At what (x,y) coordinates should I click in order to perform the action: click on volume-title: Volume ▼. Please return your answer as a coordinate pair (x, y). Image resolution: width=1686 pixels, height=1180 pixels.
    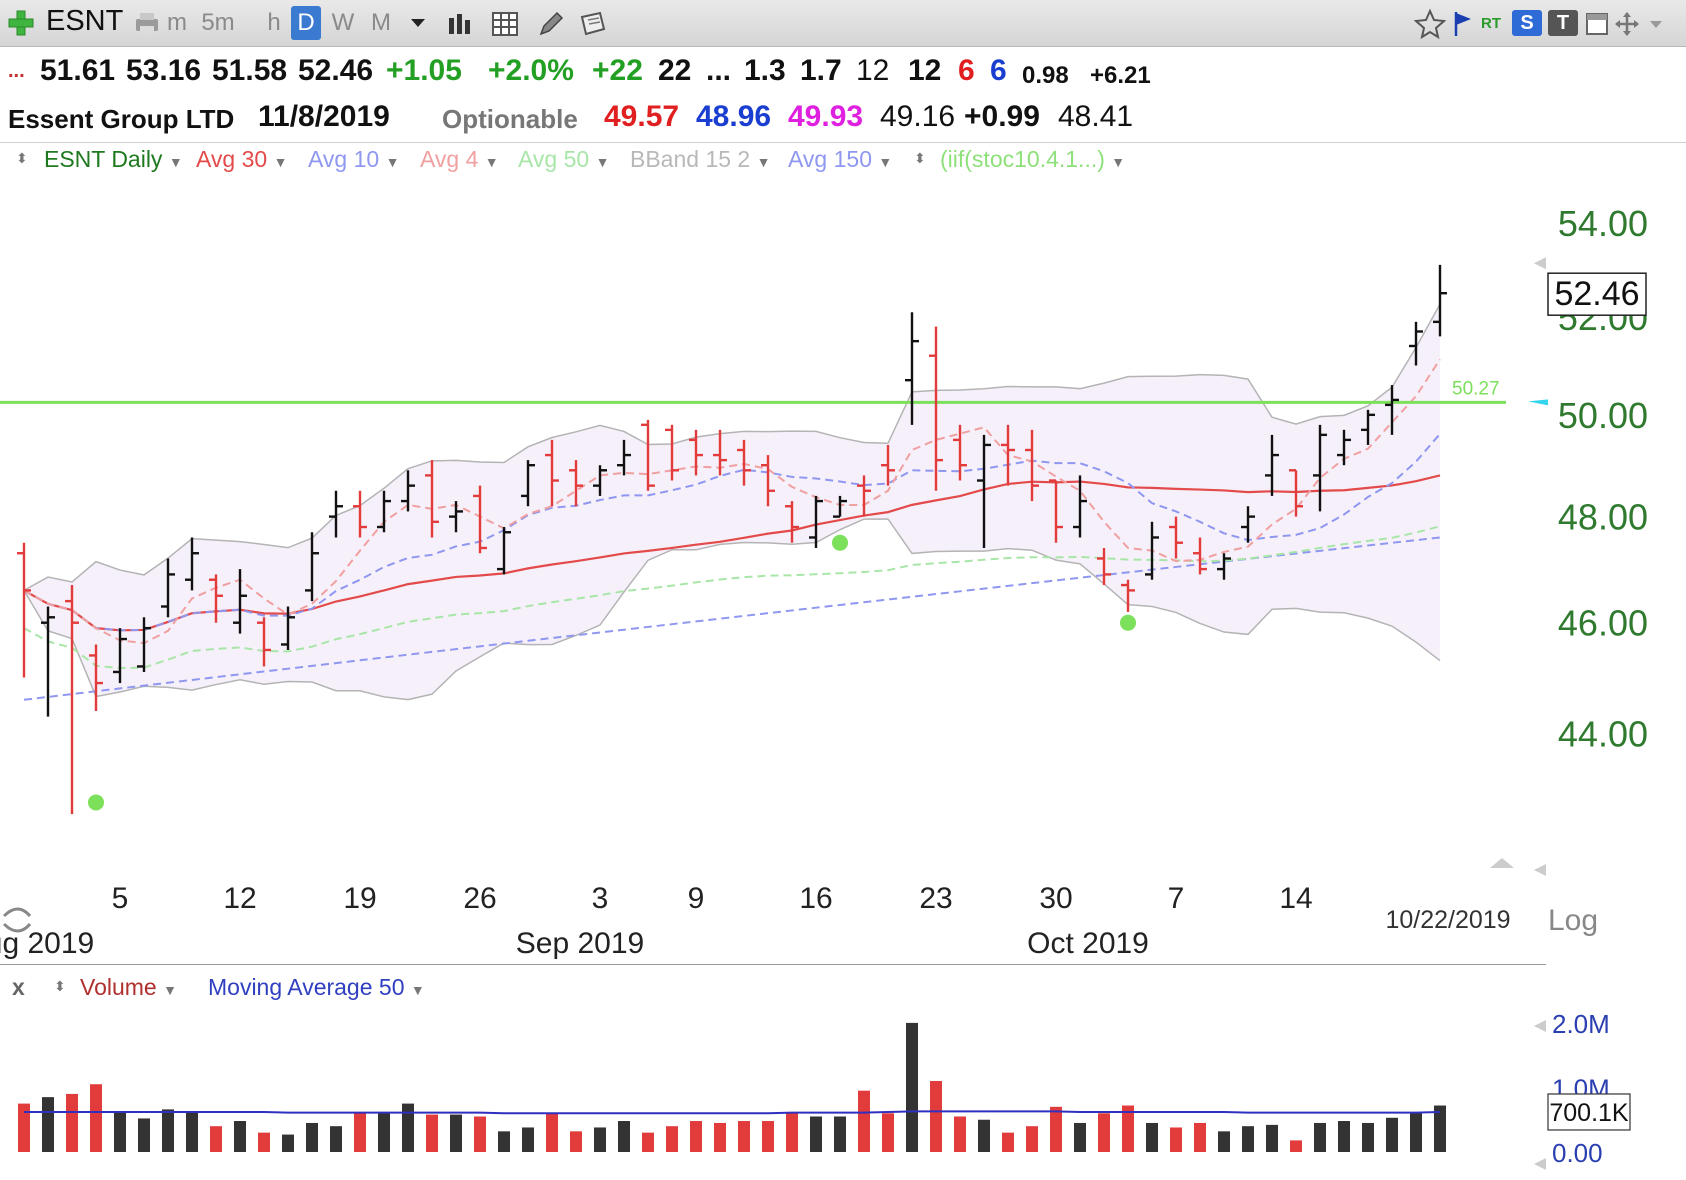
    Looking at the image, I should click on (128, 987).